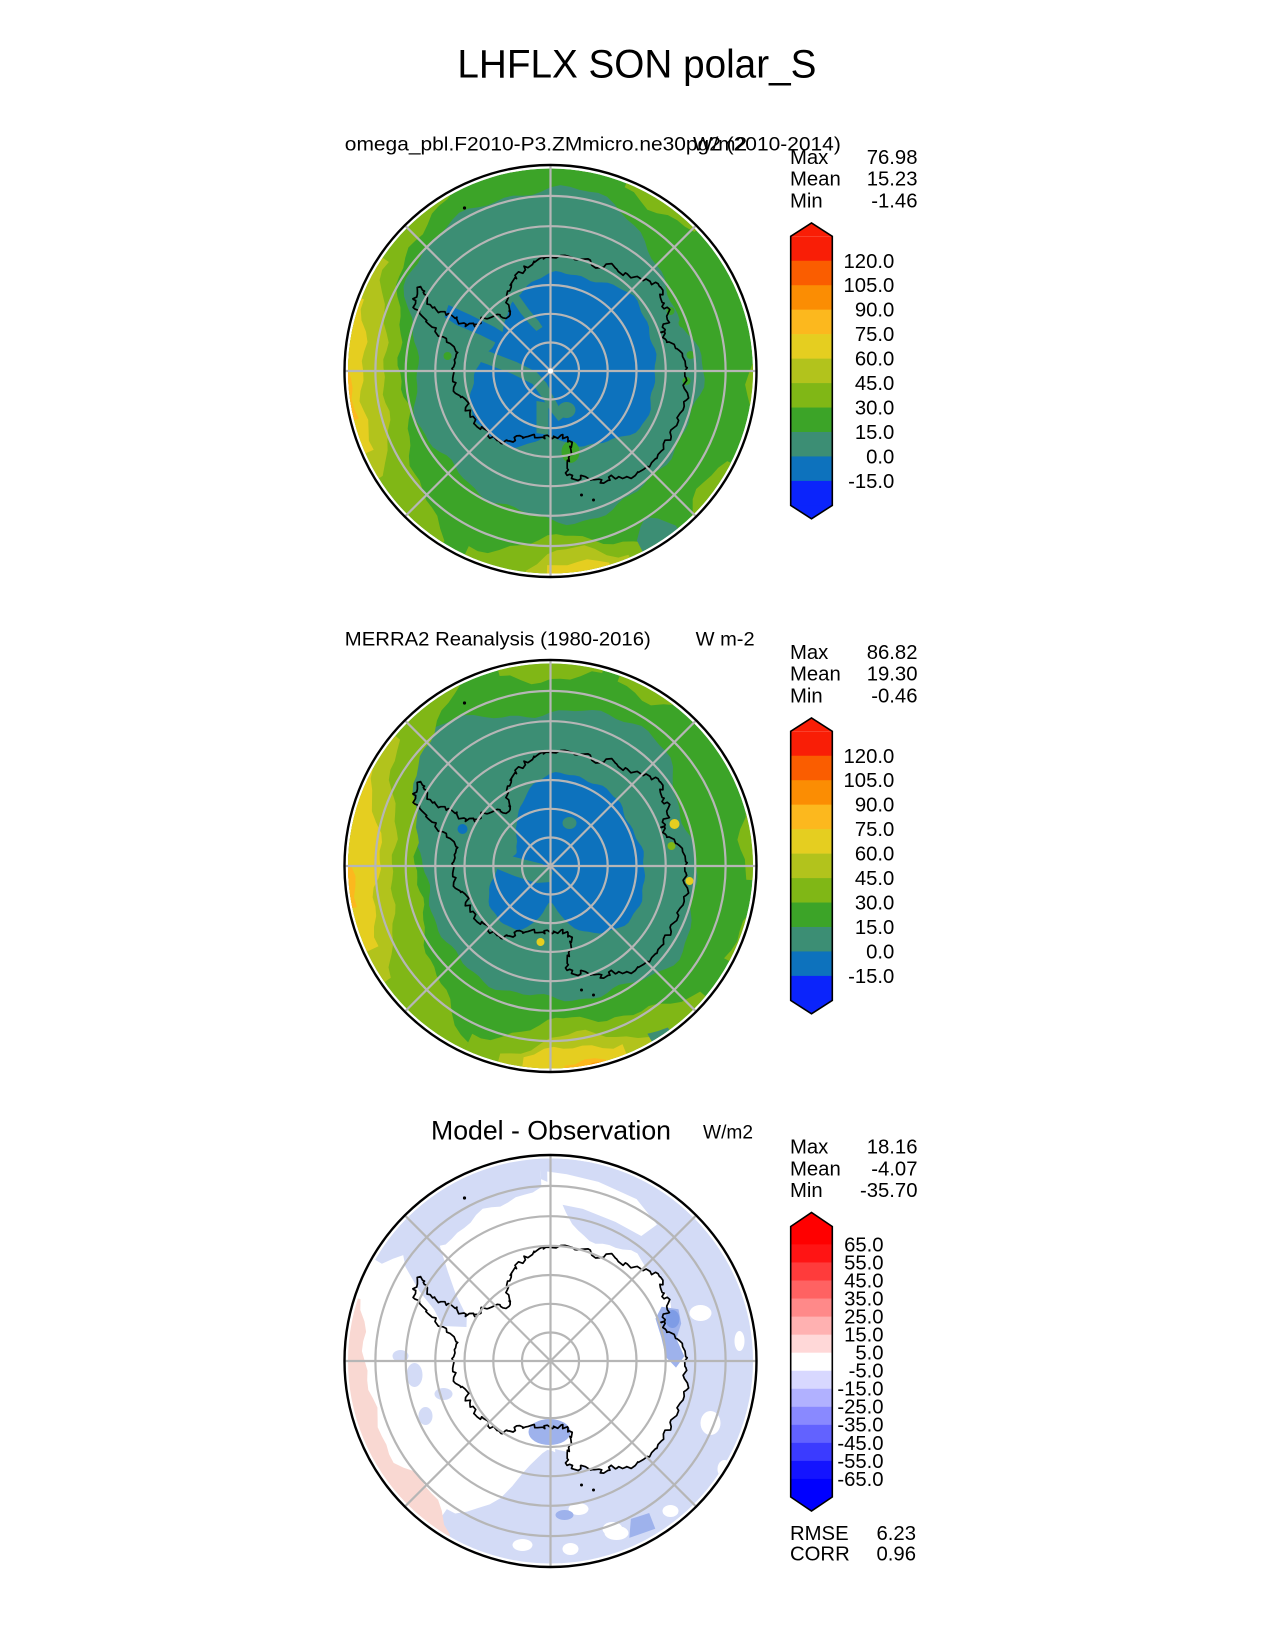 Image resolution: width=1275 pixels, height=1650 pixels. What do you see at coordinates (498, 640) in the screenshot?
I see `svg-text: MERRA2 Reanalysis (1980-2016)` at bounding box center [498, 640].